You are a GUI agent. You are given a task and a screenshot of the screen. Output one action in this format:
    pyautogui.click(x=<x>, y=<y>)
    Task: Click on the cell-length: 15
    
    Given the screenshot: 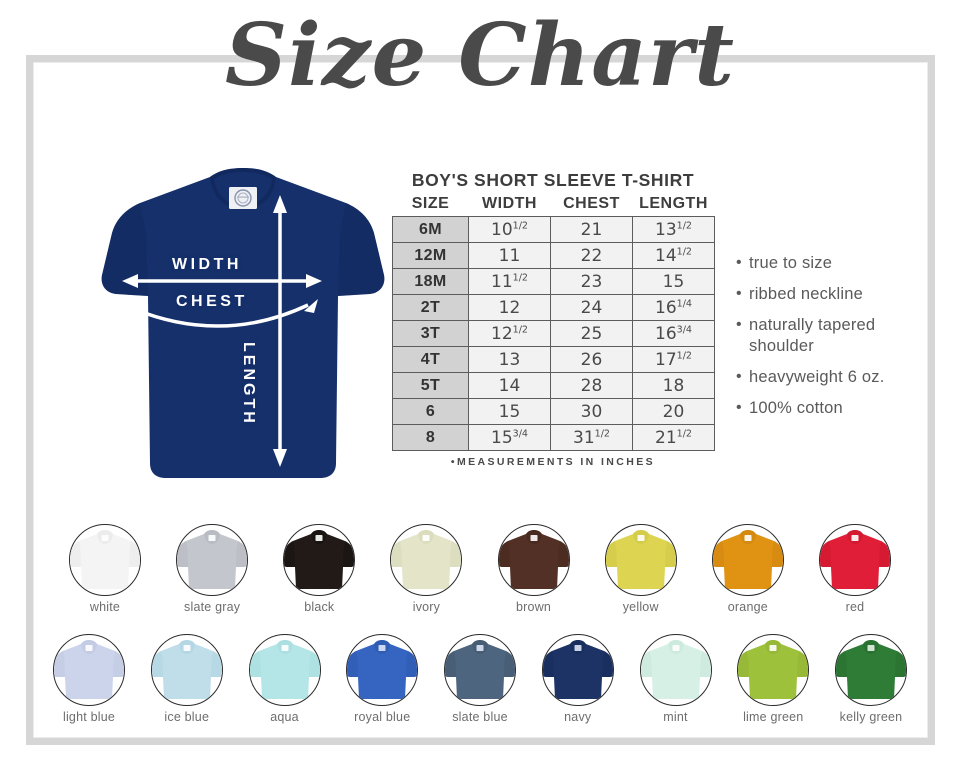 What is the action you would take?
    pyautogui.click(x=673, y=281)
    